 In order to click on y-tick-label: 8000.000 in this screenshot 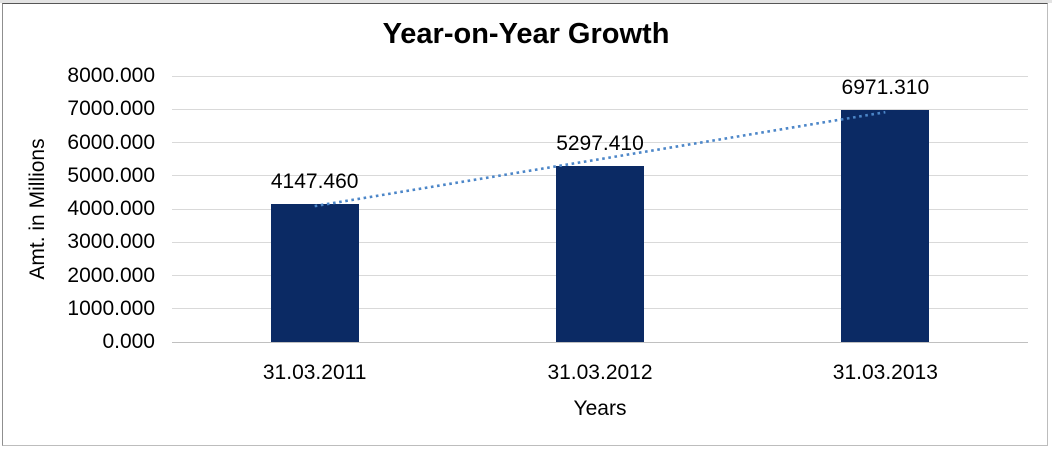, I will do `click(111, 75)`.